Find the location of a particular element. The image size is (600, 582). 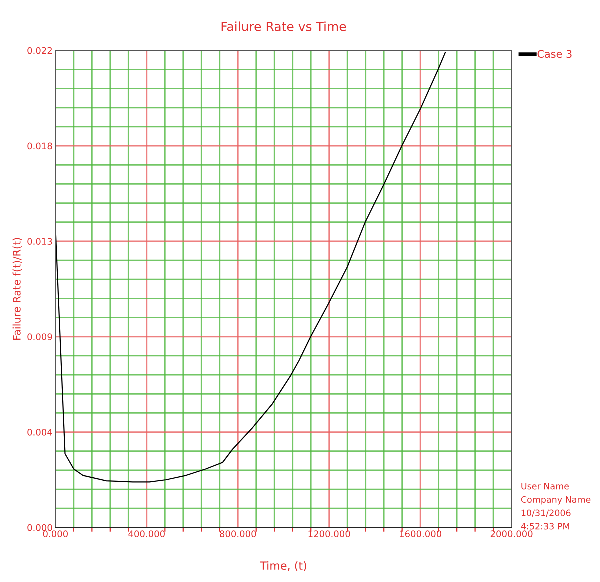

x-tick-label: 400.000 is located at coordinates (146, 534).